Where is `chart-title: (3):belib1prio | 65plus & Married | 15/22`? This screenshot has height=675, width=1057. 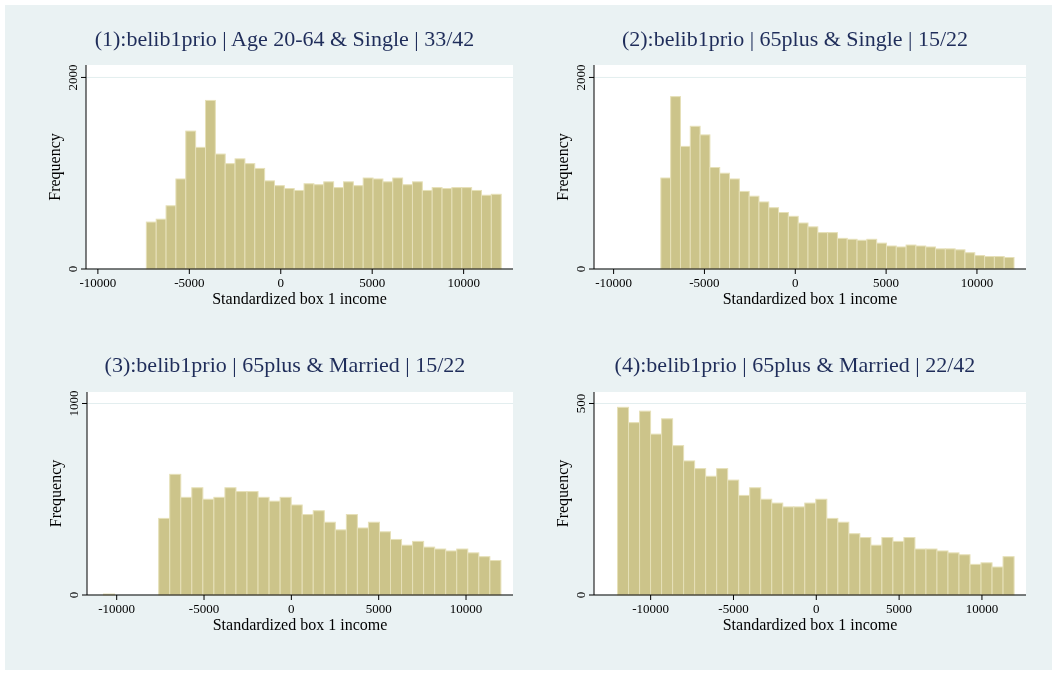 chart-title: (3):belib1prio | 65plus & Married | 15/22 is located at coordinates (285, 364).